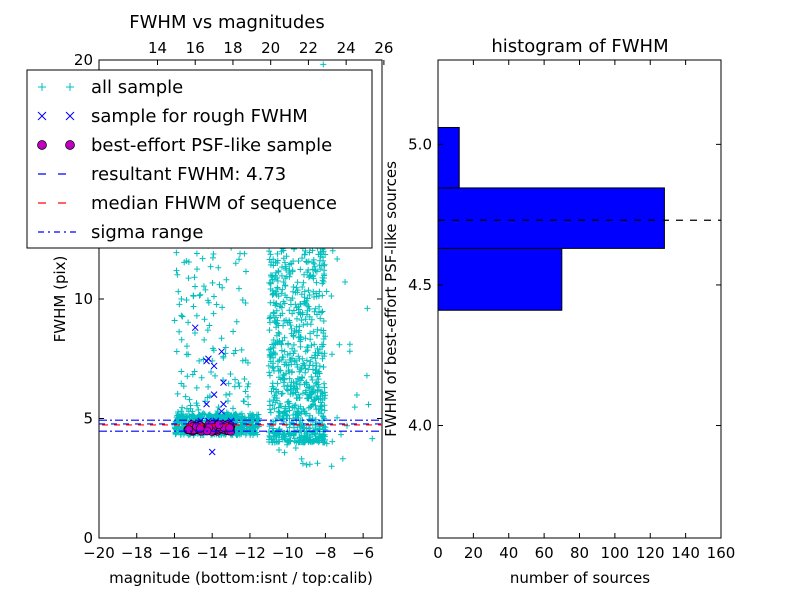 This screenshot has width=800, height=600. What do you see at coordinates (199, 116) in the screenshot?
I see `legend-label: sample for rough FWHM` at bounding box center [199, 116].